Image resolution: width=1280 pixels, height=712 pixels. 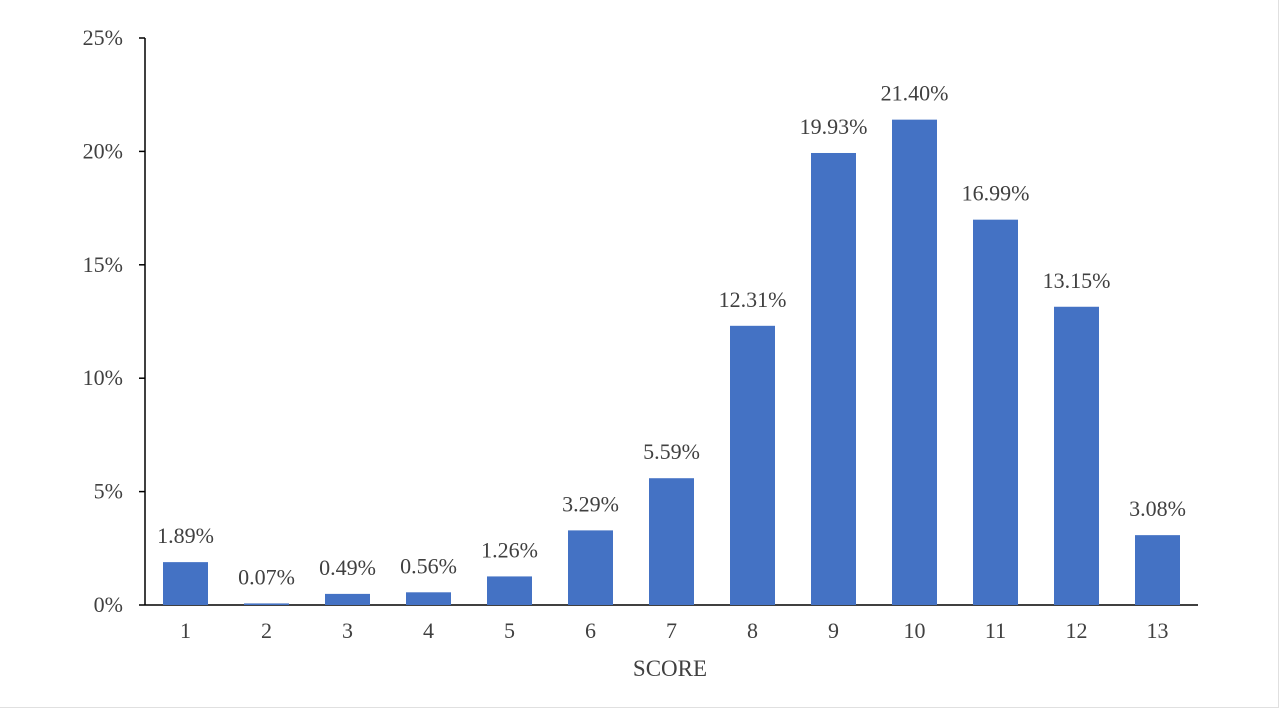 I want to click on data-label: 12.31%, so click(x=753, y=299).